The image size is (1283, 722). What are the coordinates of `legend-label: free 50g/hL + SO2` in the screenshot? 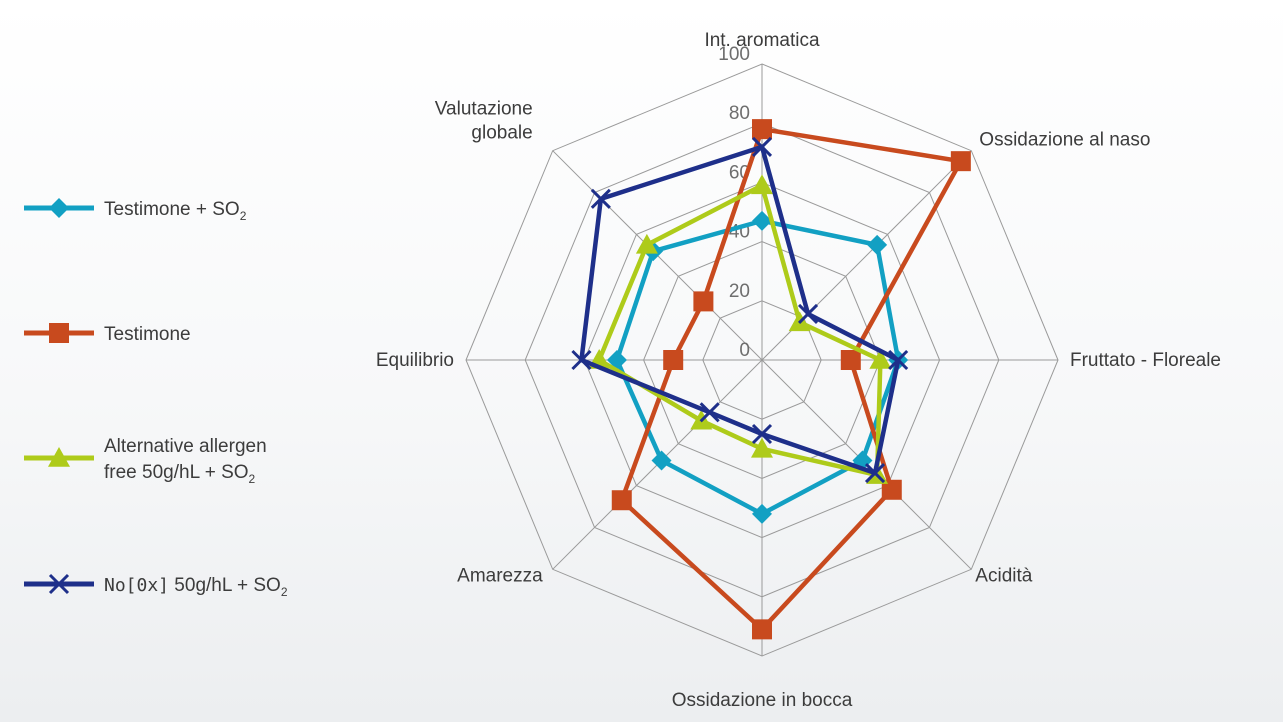 It's located at (180, 474).